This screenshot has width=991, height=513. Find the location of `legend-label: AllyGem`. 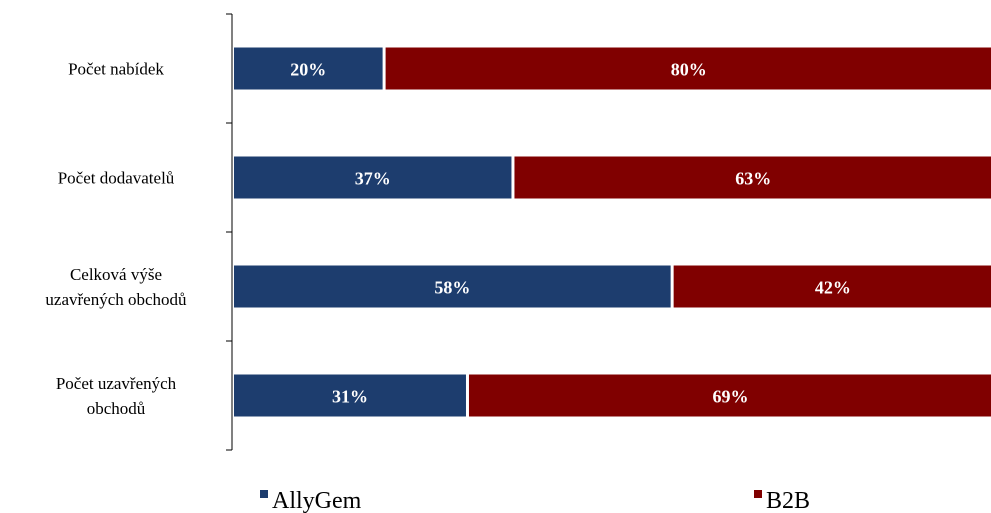

legend-label: AllyGem is located at coordinates (317, 500).